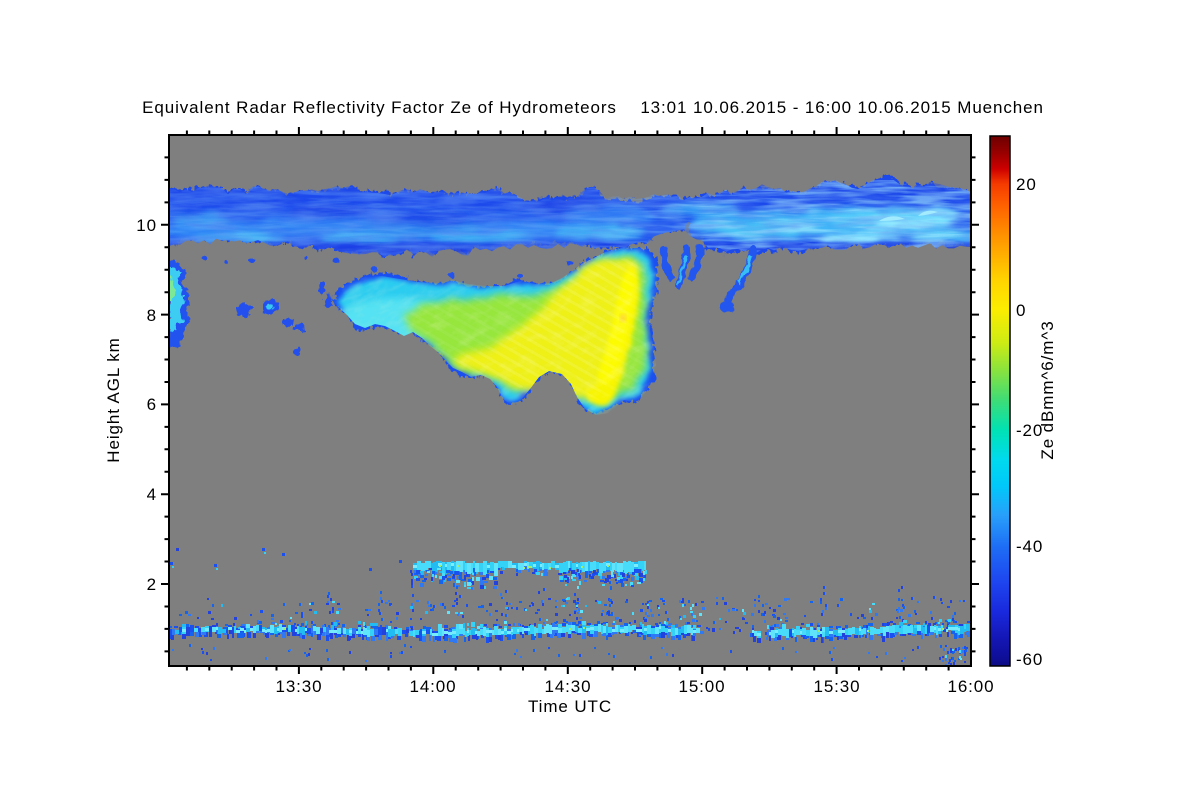  I want to click on svg-text: 6, so click(152, 404).